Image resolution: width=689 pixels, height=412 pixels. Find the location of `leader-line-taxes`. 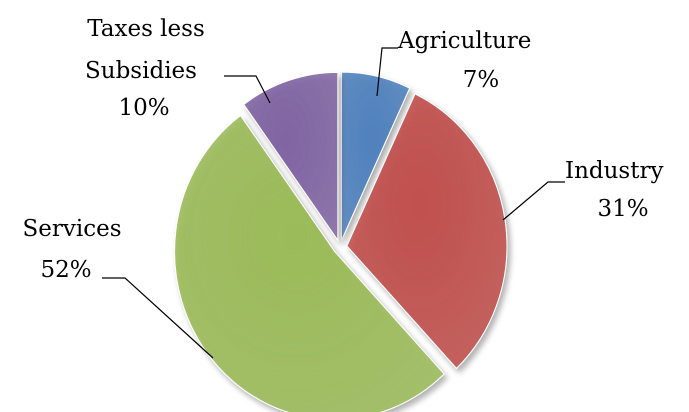

leader-line-taxes is located at coordinates (247, 89).